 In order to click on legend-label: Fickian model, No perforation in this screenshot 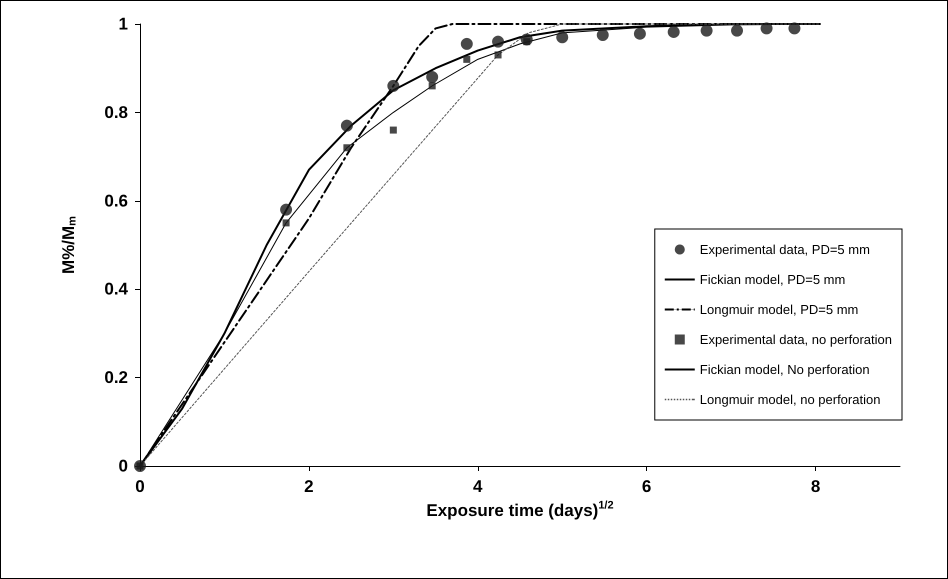, I will do `click(785, 369)`.